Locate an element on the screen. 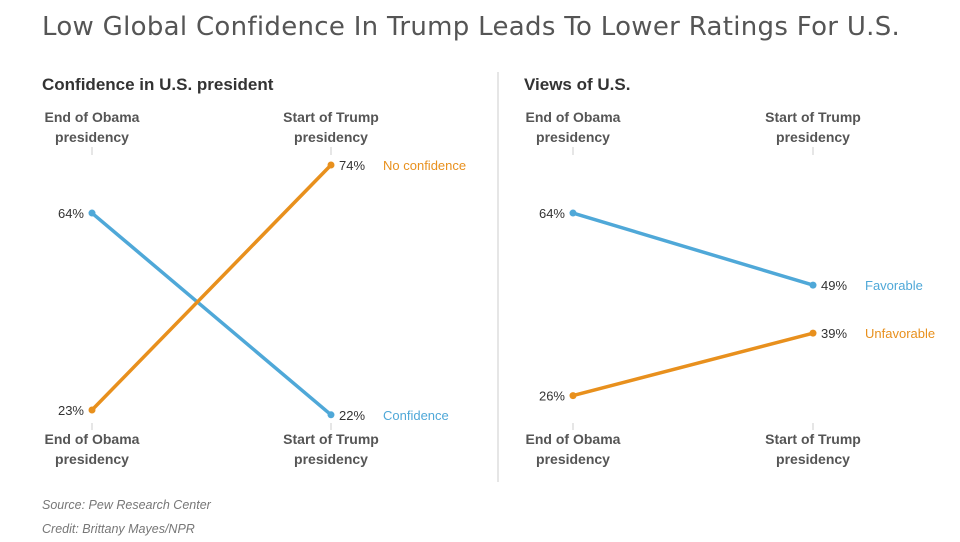 This screenshot has height=542, width=960. data-label: 74% is located at coordinates (352, 165).